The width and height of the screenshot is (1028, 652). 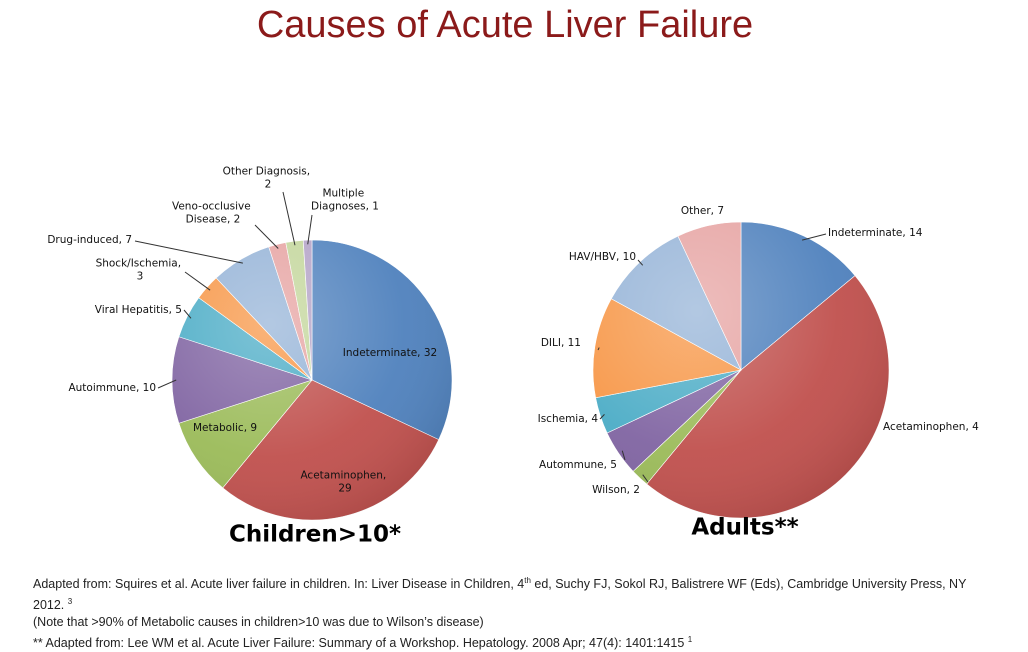 I want to click on data-label: Metabolic, 9, so click(x=225, y=428).